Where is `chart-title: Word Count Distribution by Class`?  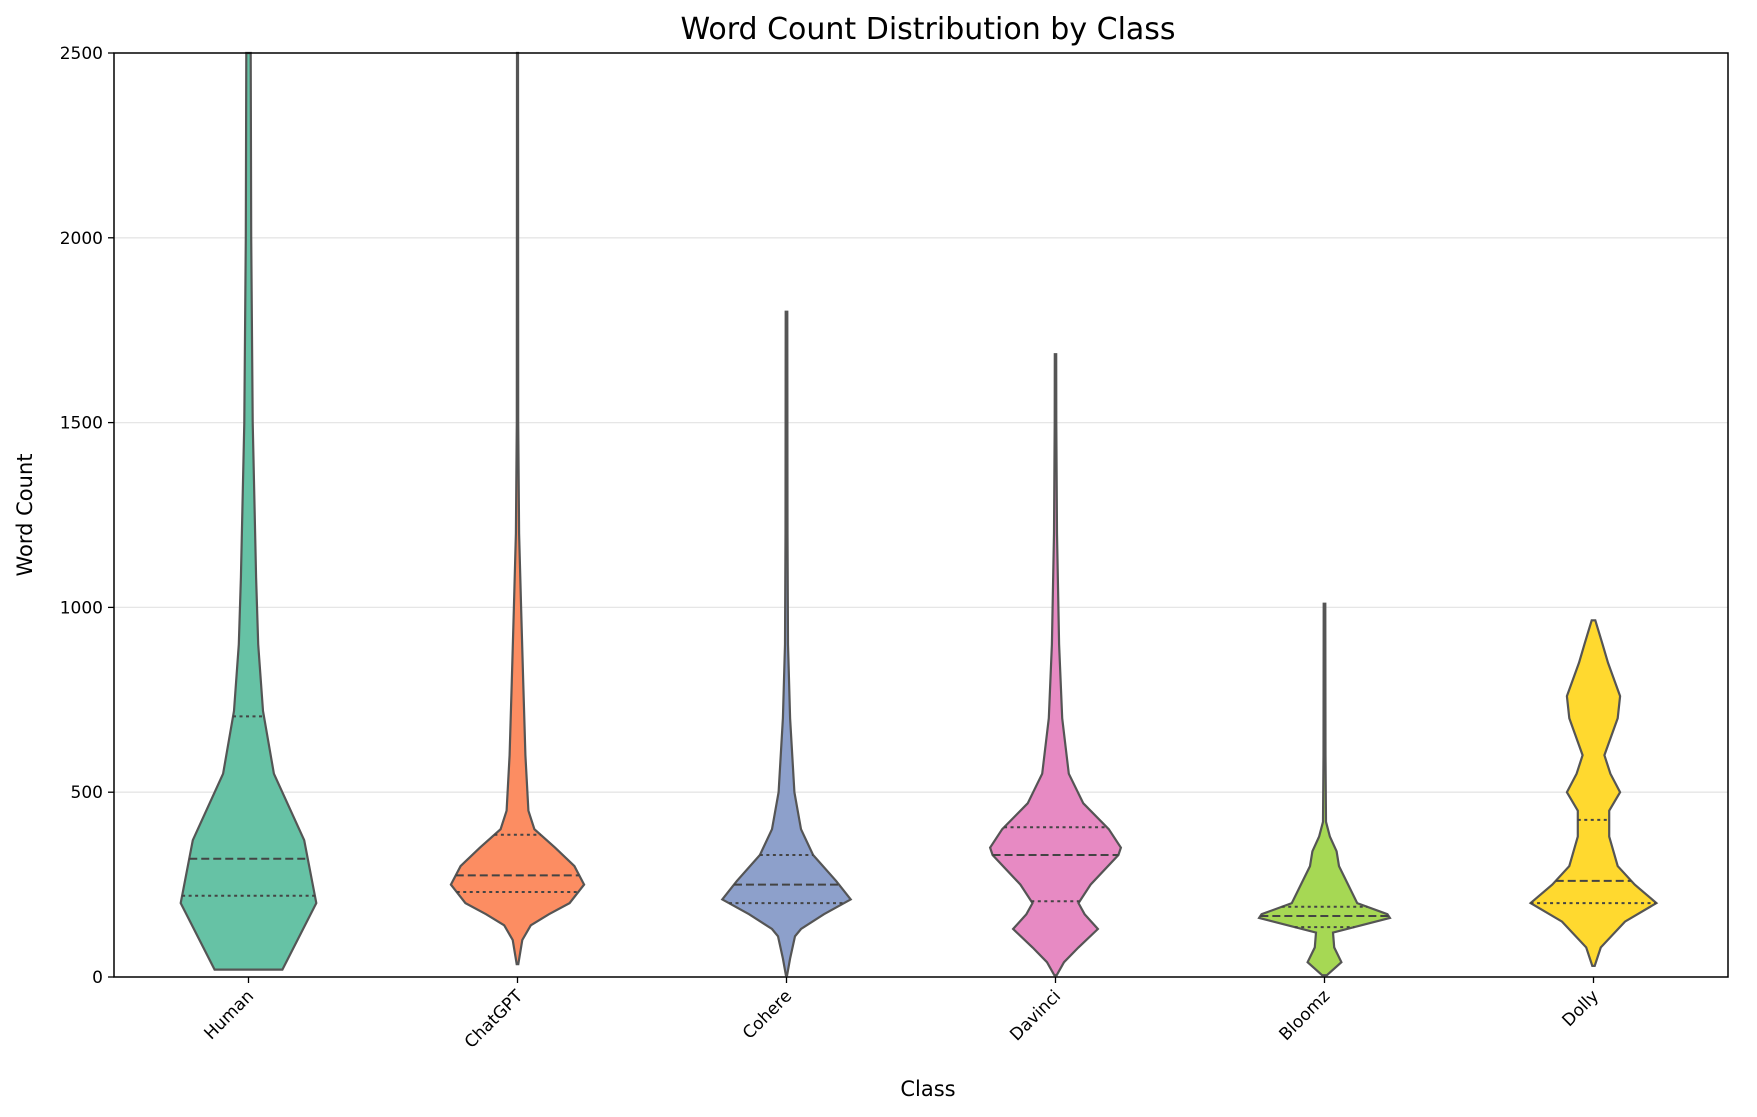
chart-title: Word Count Distribution by Class is located at coordinates (927, 29).